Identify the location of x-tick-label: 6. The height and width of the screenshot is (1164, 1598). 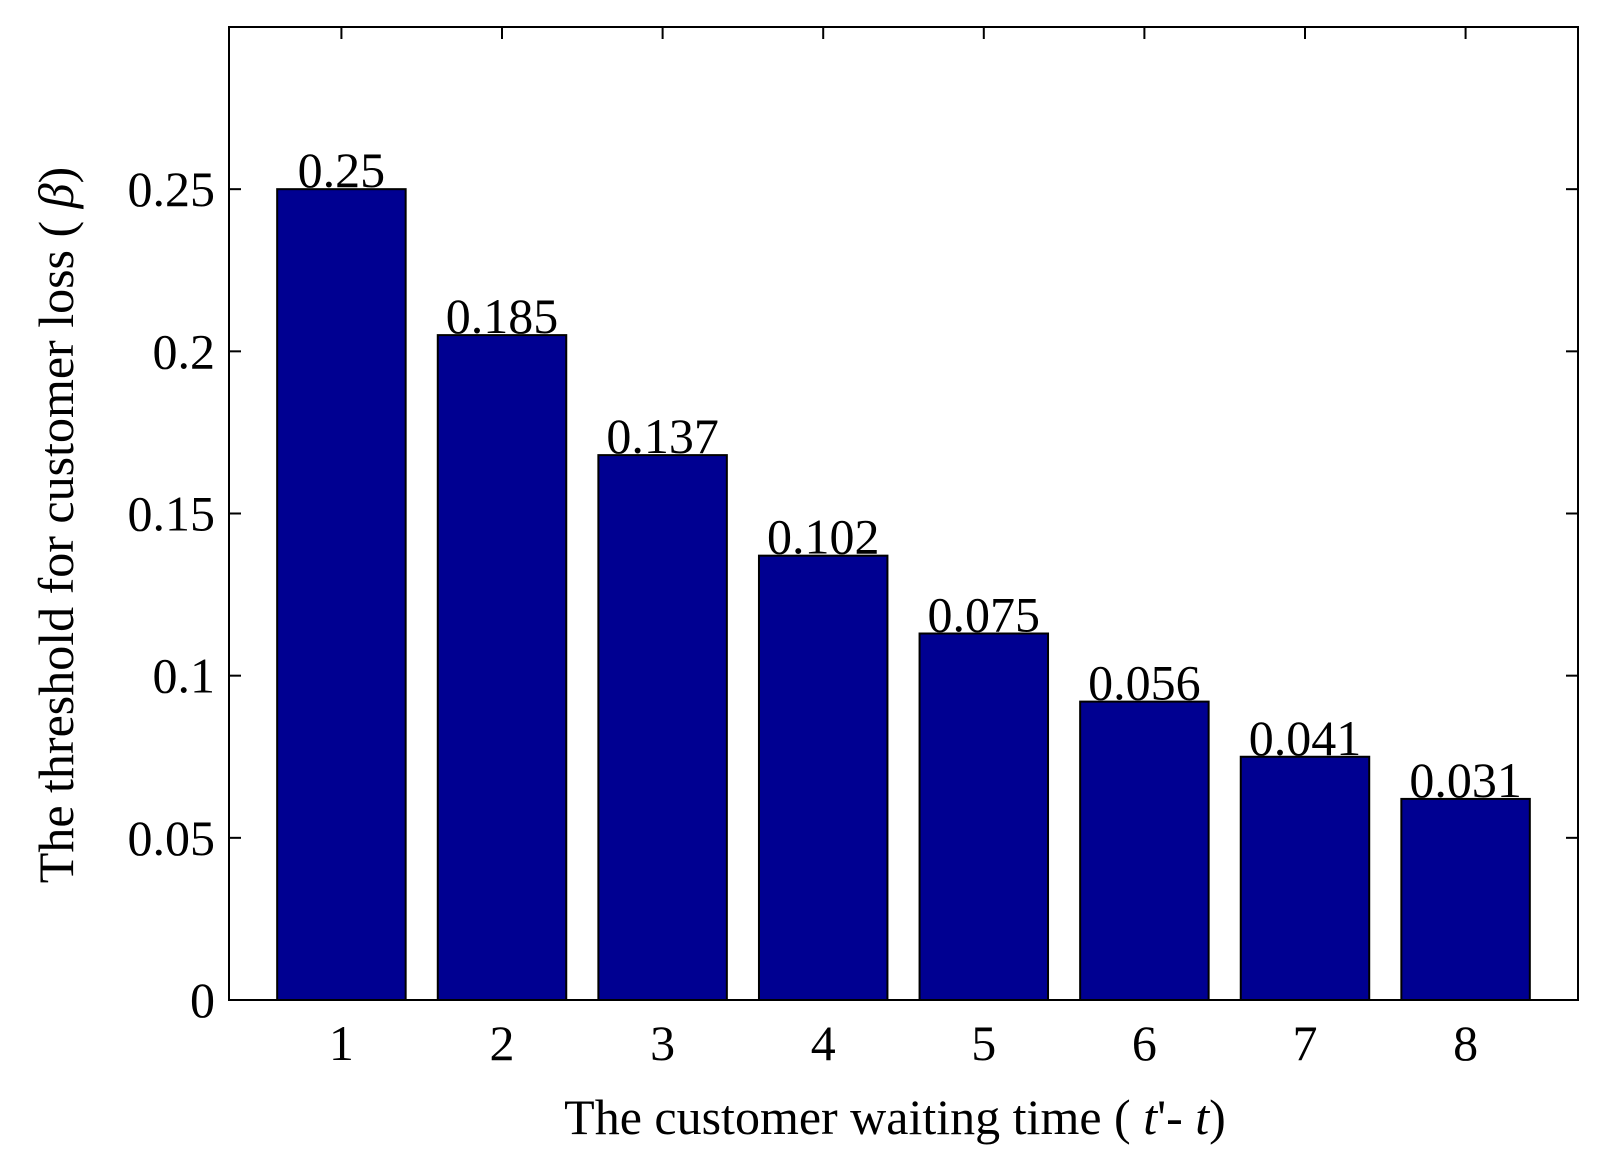
(1144, 1043).